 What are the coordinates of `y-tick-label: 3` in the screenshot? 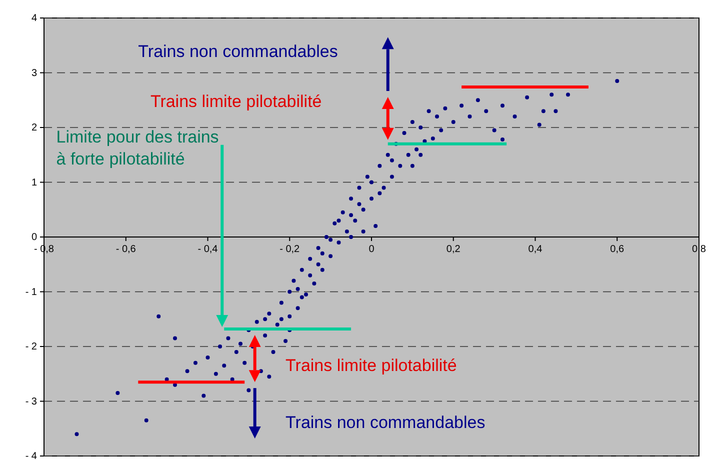 It's located at (34, 73).